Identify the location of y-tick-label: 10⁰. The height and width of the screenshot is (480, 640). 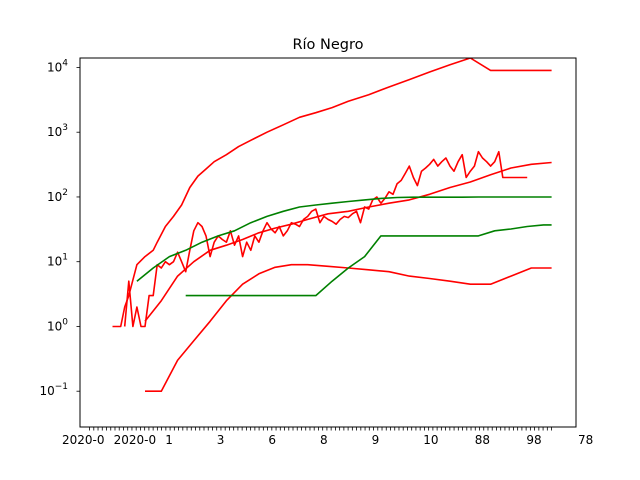
(57, 325).